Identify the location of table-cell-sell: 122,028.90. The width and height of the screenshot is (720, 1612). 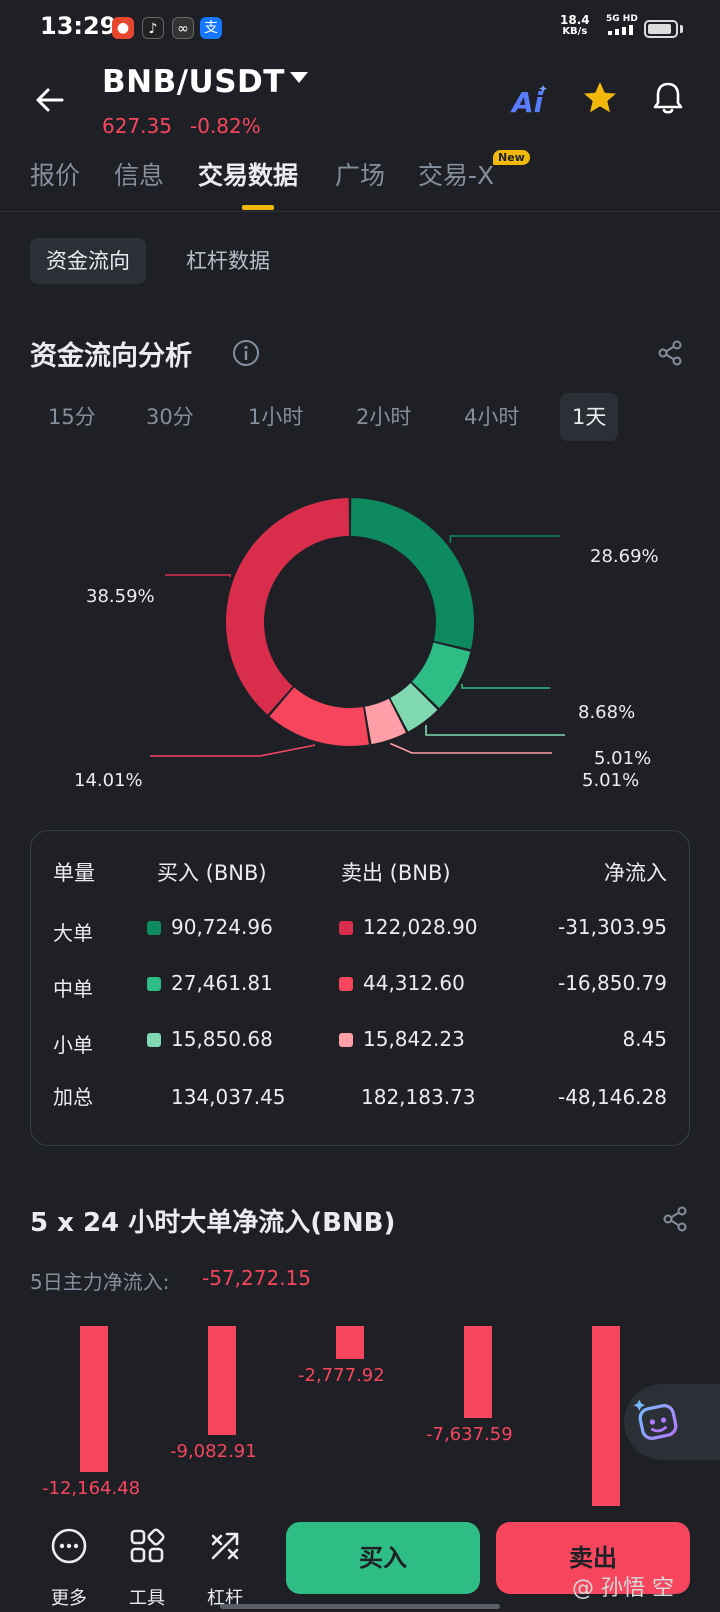
(420, 927).